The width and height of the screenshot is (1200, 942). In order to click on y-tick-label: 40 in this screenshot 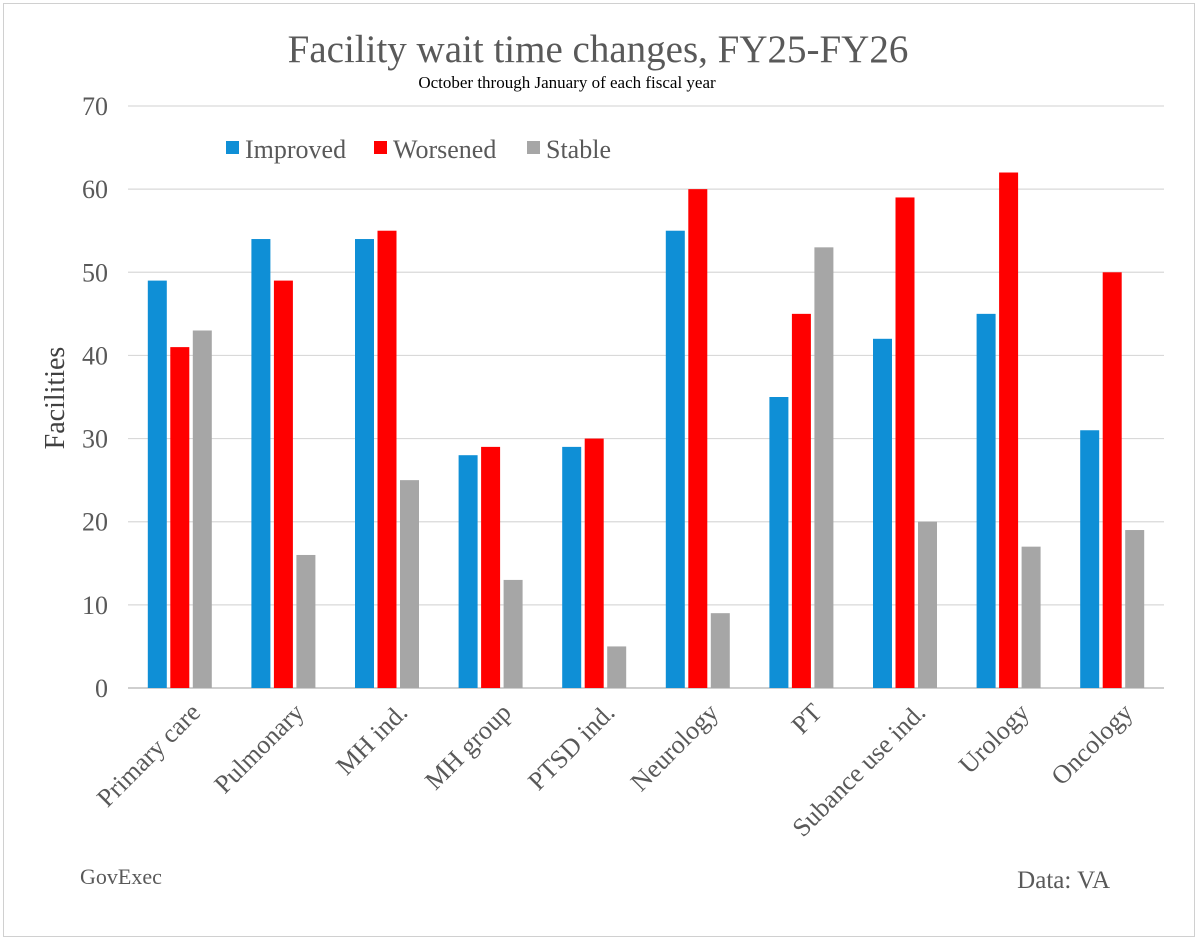, I will do `click(95, 355)`.